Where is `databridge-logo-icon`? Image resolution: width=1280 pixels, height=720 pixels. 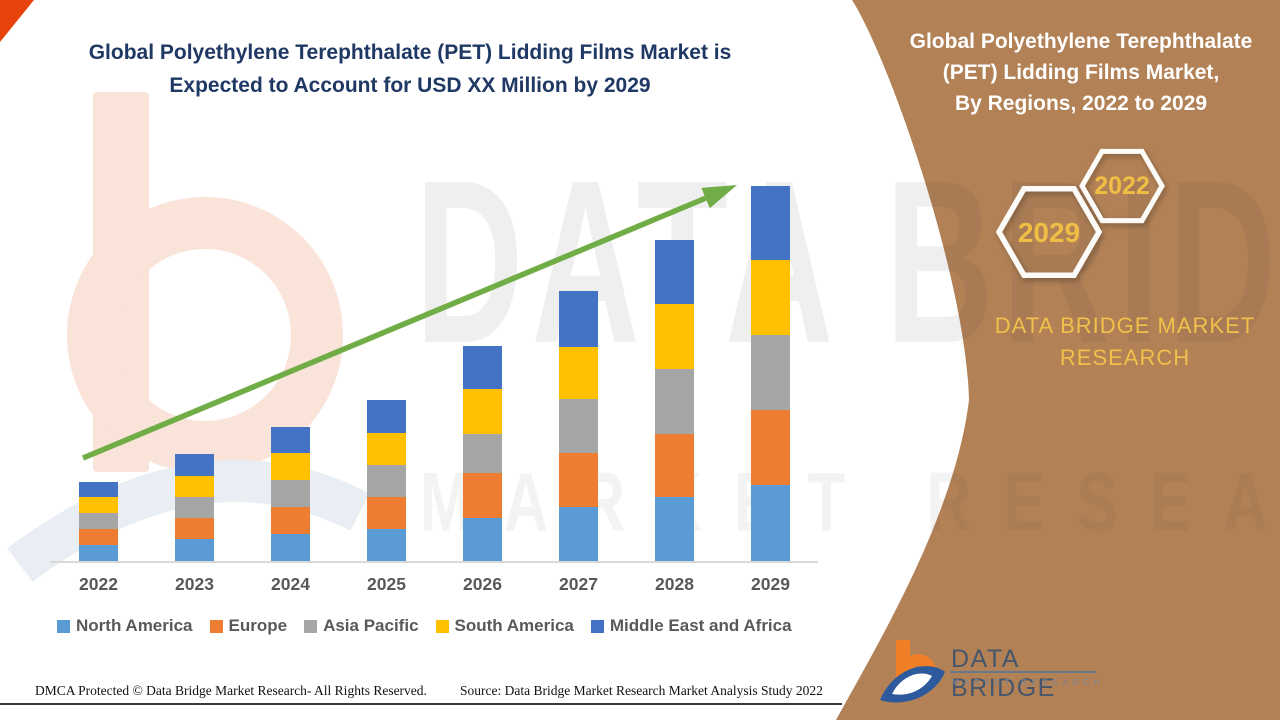 databridge-logo-icon is located at coordinates (912, 671).